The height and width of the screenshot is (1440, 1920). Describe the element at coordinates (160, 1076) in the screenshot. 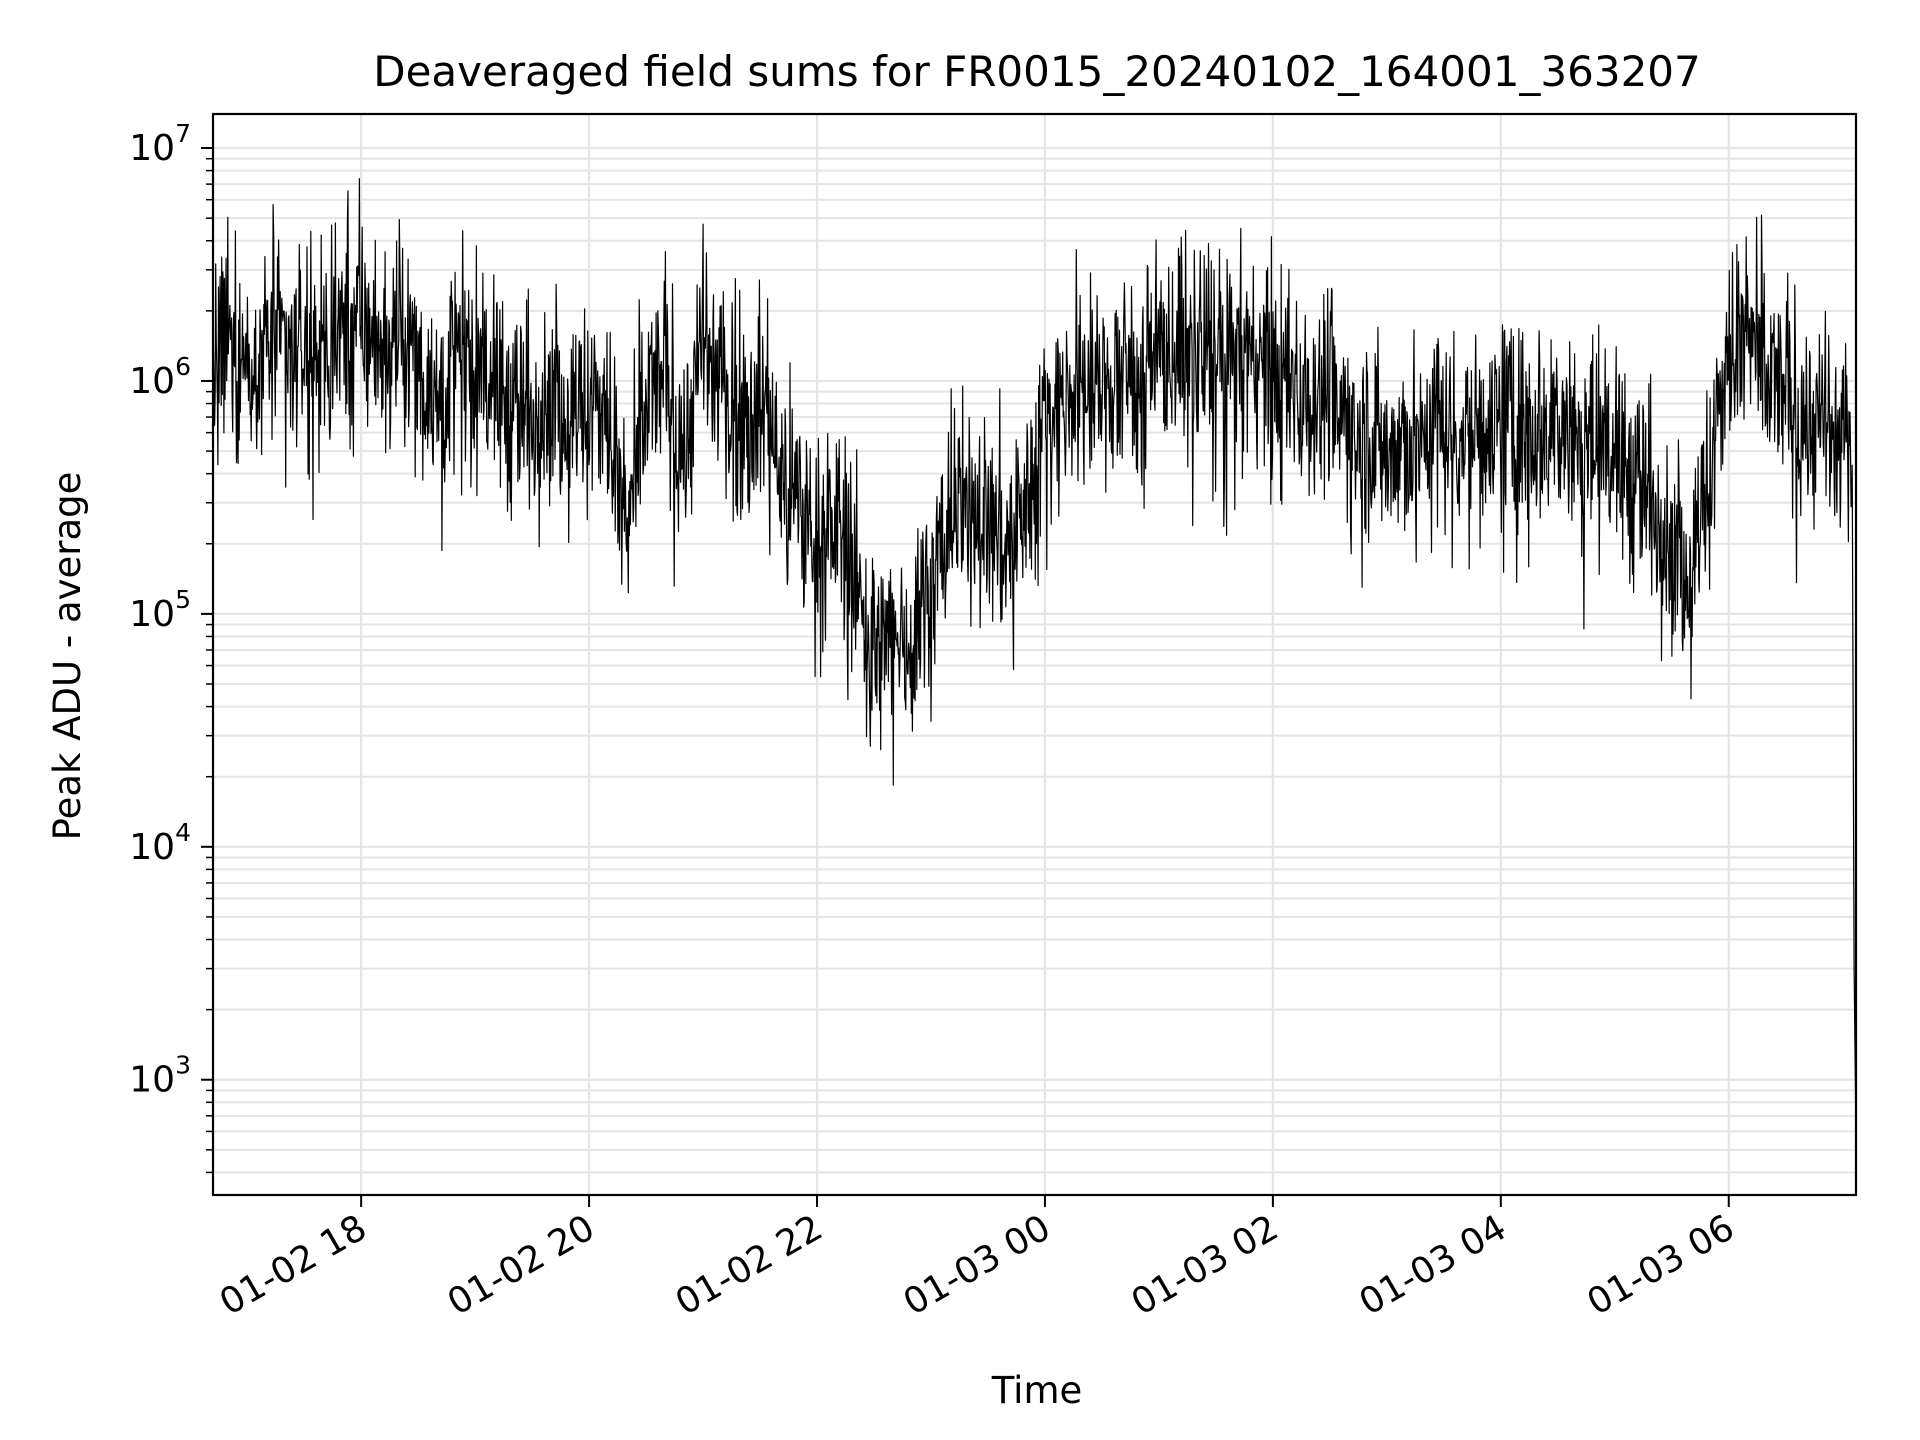

I see `y-tick-label: 10³` at that location.